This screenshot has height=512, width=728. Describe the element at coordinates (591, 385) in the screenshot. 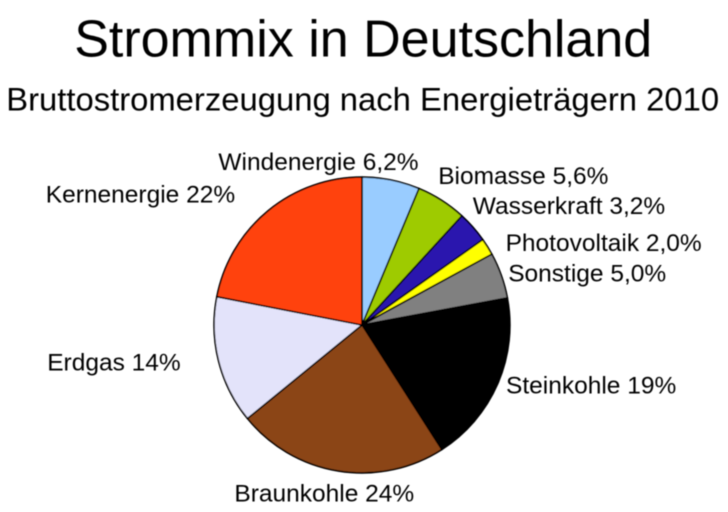

I see `svg-text: Steinkohle 19%` at that location.